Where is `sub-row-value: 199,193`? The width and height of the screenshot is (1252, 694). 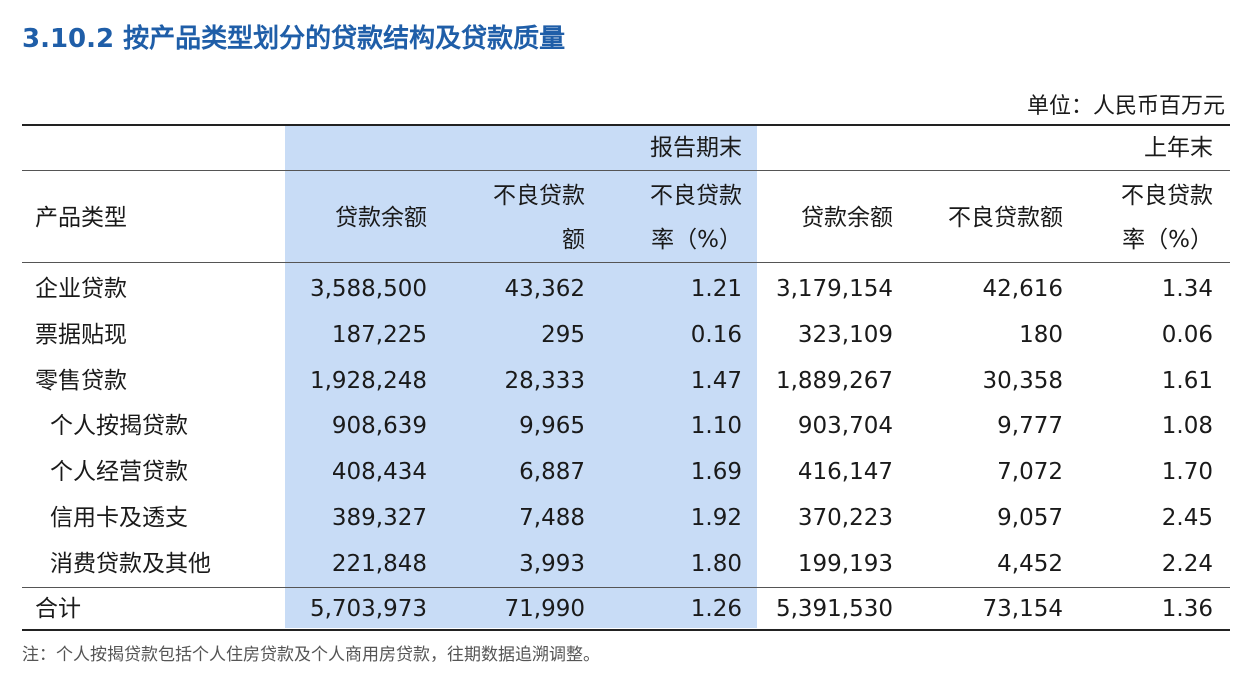
sub-row-value: 199,193 is located at coordinates (845, 563).